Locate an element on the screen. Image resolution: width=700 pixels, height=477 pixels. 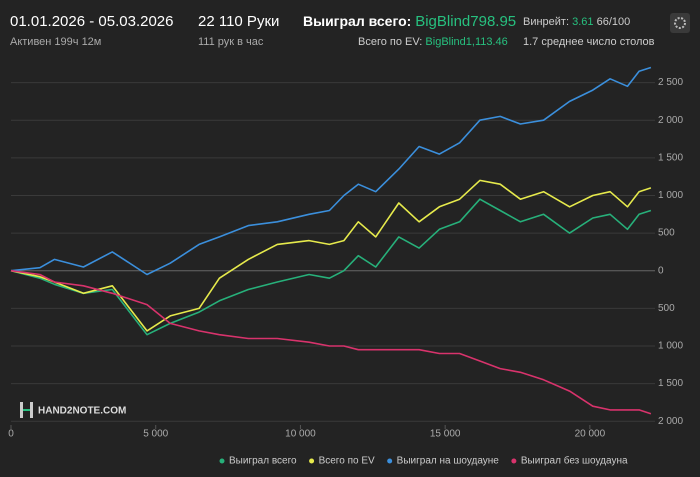
date-range: 01.01.2026 - 05.03.2026 is located at coordinates (91, 21).